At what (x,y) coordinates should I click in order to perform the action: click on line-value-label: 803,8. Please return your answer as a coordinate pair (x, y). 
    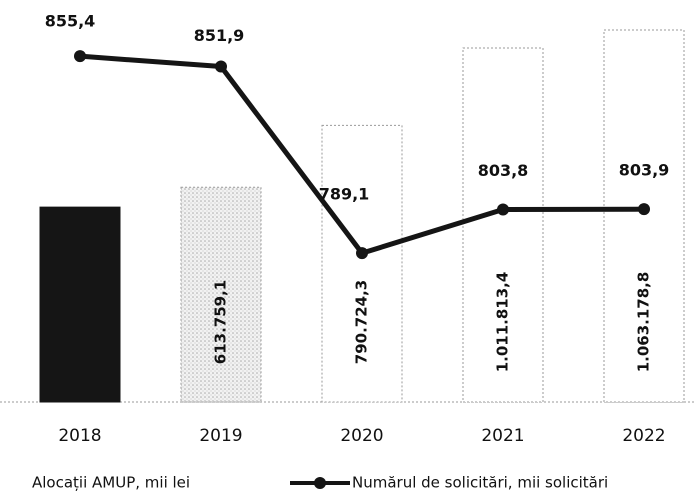
    Looking at the image, I should click on (503, 170).